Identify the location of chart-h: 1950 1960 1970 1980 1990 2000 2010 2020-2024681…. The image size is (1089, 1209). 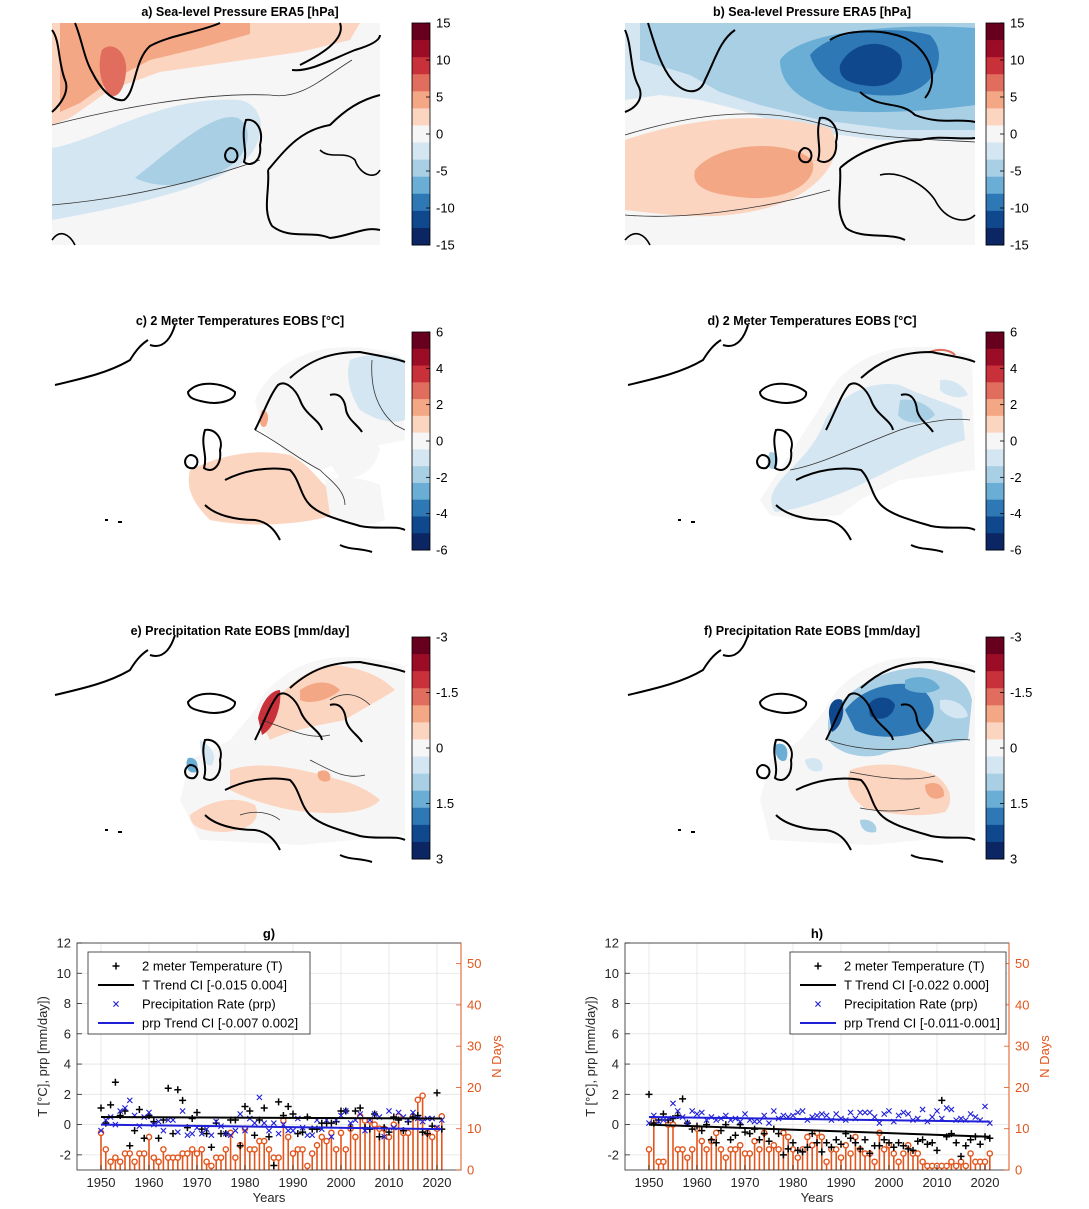
(817, 1065).